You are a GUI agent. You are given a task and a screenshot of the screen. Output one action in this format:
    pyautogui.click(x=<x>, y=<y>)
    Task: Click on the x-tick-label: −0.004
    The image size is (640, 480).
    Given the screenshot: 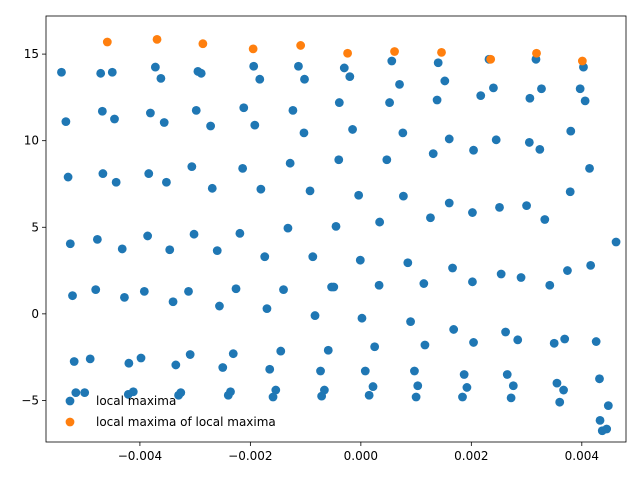 What is the action you would take?
    pyautogui.click(x=140, y=456)
    